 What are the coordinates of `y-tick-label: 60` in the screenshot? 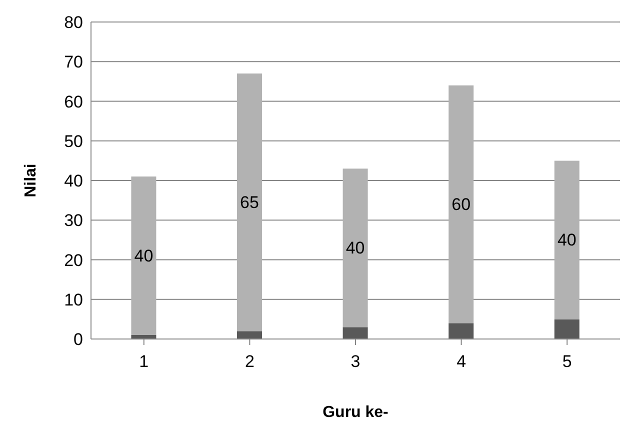 It's located at (73, 102).